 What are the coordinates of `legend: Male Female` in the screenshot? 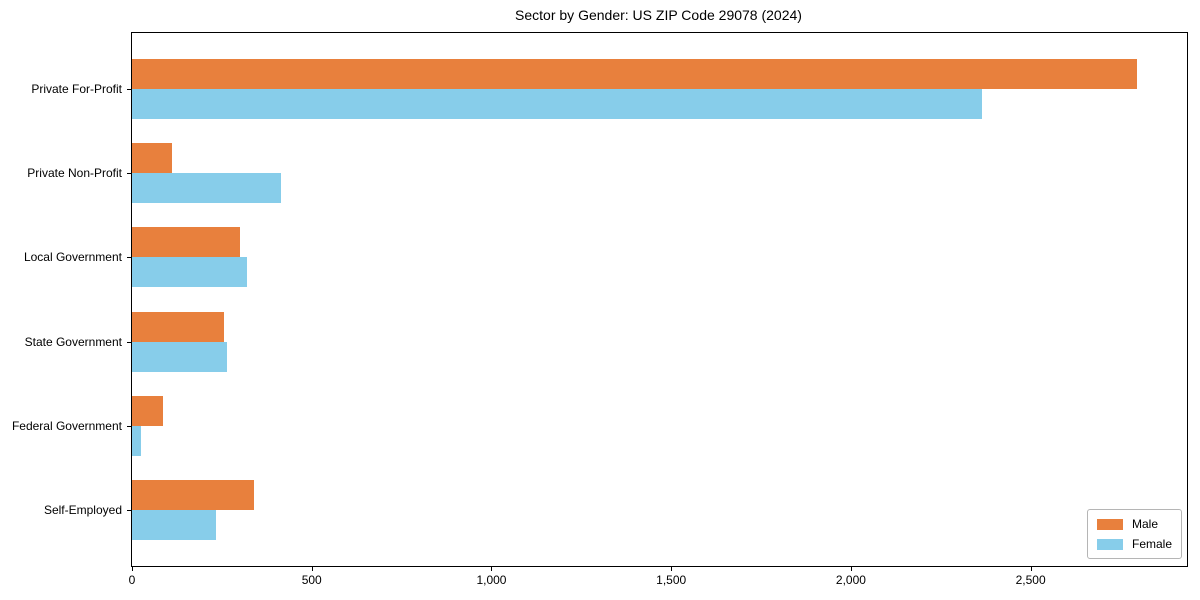 It's located at (1134, 534).